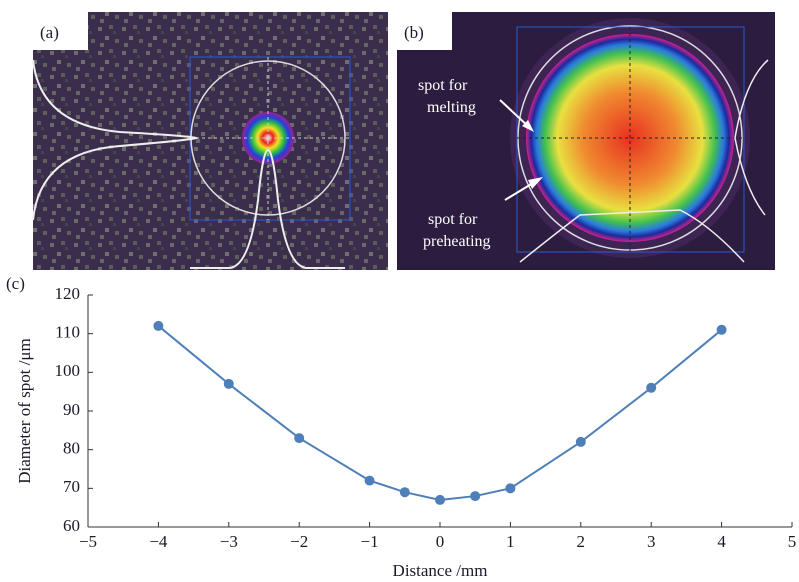 This screenshot has height=582, width=799. Describe the element at coordinates (49, 32) in the screenshot. I see `panel-label: (a)` at that location.